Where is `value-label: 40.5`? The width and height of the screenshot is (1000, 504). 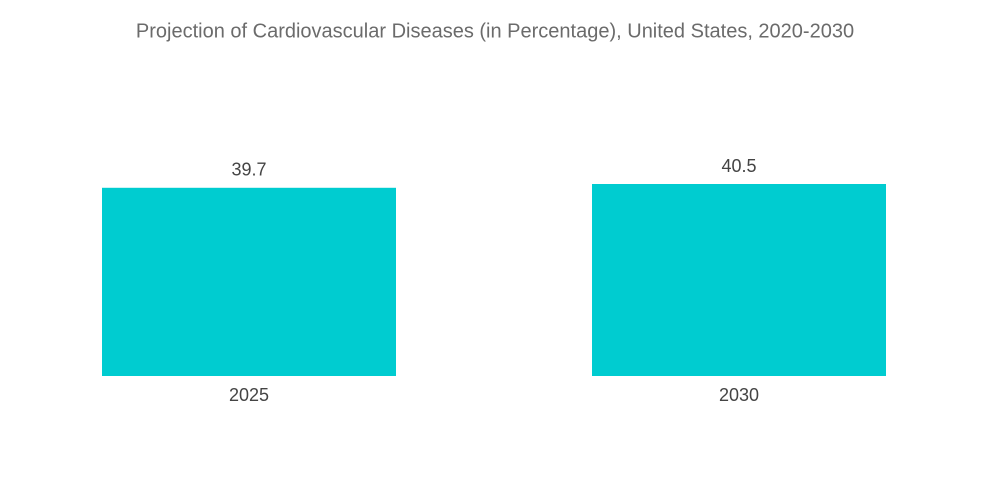 value-label: 40.5 is located at coordinates (738, 166).